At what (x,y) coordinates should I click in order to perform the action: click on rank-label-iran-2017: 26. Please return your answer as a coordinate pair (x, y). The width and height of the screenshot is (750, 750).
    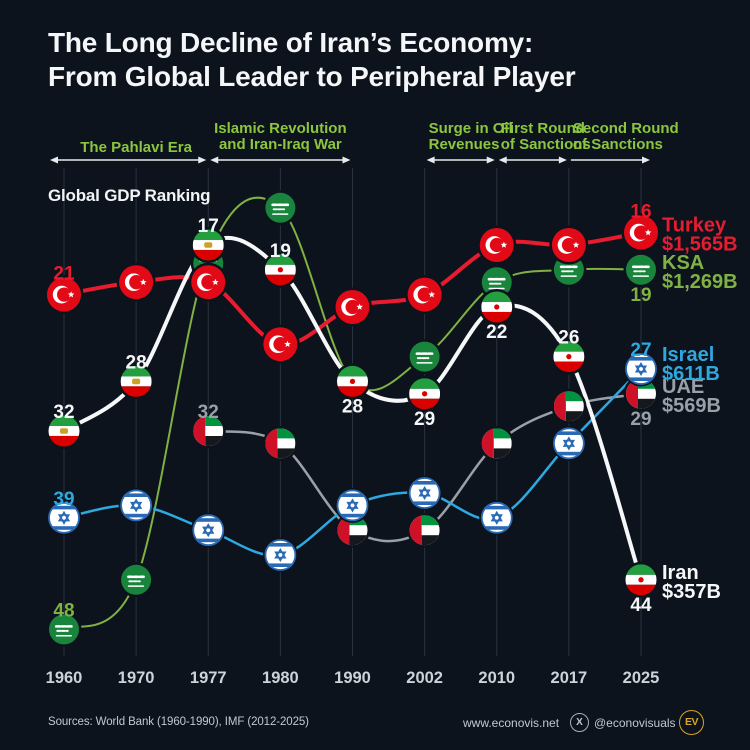
    Looking at the image, I should click on (568, 338).